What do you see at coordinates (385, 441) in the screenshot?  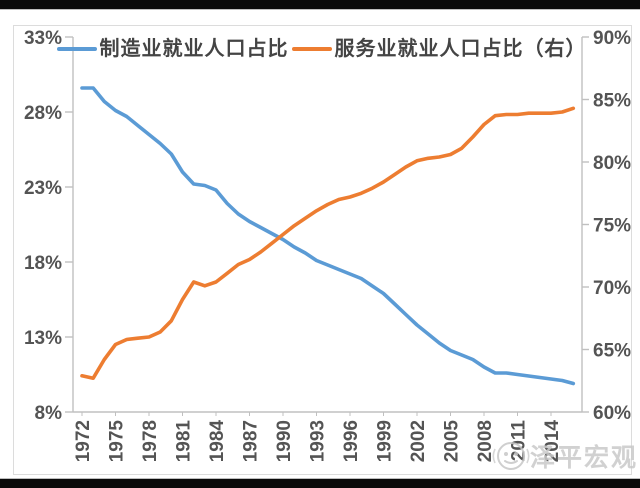 I see `x-axis-tick-label: 1999` at bounding box center [385, 441].